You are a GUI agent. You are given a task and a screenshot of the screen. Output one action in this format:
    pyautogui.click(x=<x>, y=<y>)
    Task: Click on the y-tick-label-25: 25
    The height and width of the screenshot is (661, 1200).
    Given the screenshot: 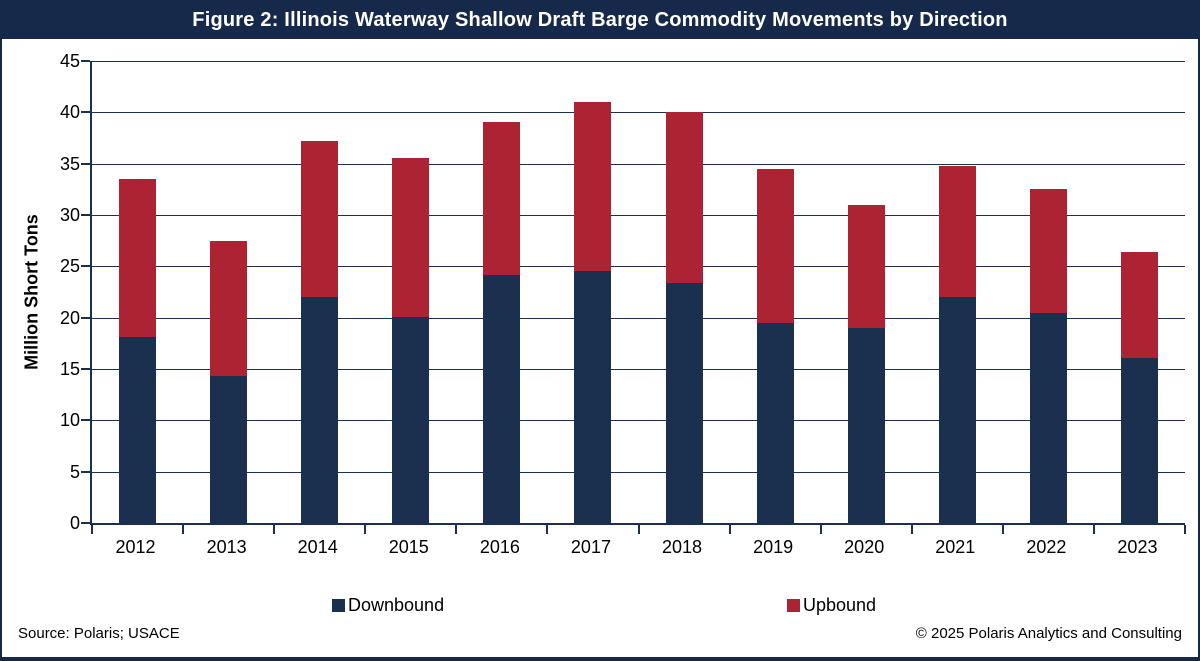 What is the action you would take?
    pyautogui.click(x=69, y=266)
    